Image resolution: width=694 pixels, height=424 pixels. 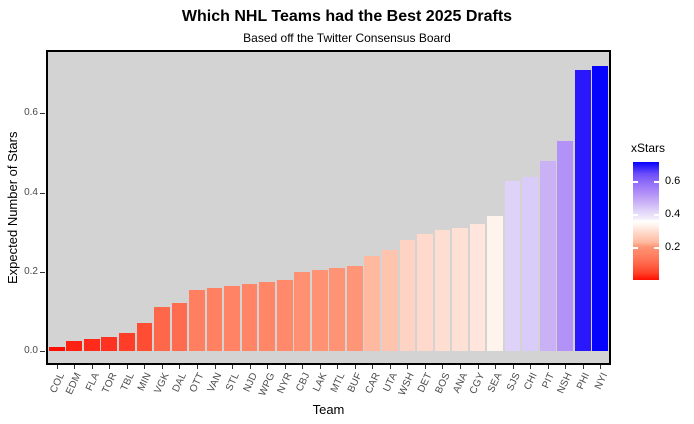 I want to click on x-tick-label-DAL: DAL, so click(x=180, y=382).